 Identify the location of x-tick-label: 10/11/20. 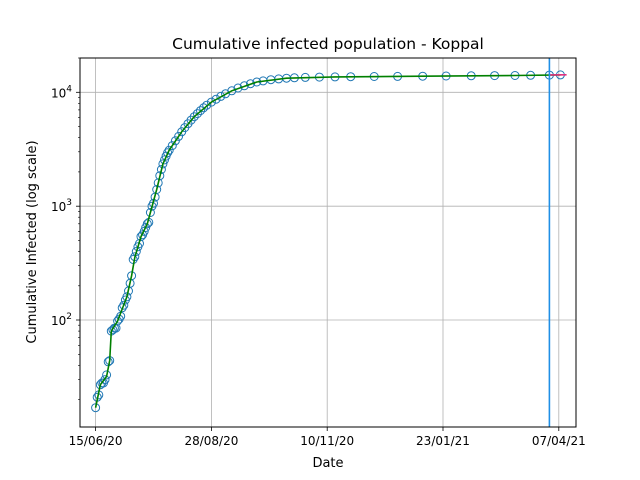
(327, 441).